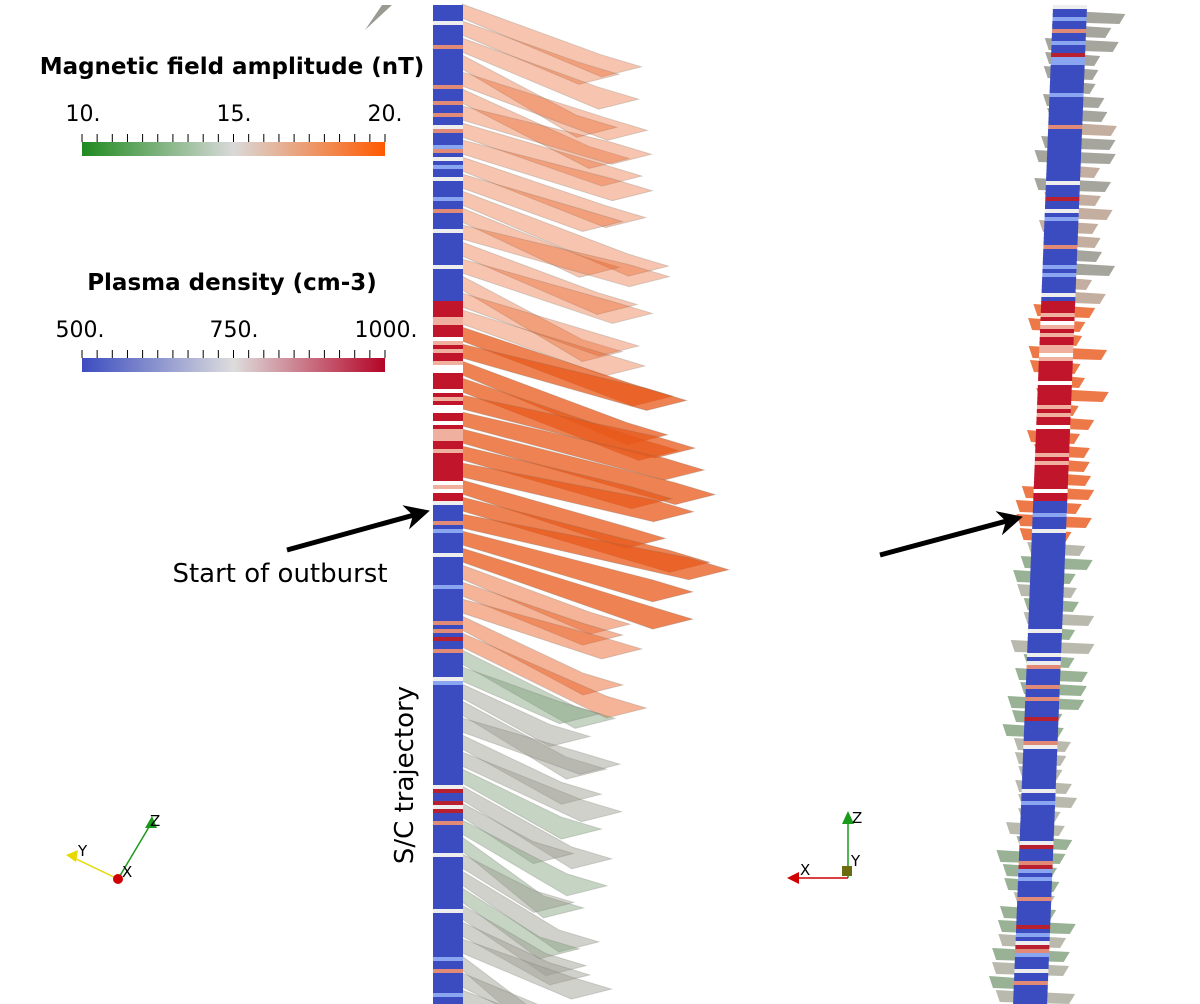 This screenshot has height=1004, width=1200. What do you see at coordinates (233, 354) in the screenshot?
I see `density-colorbar-tick-marks` at bounding box center [233, 354].